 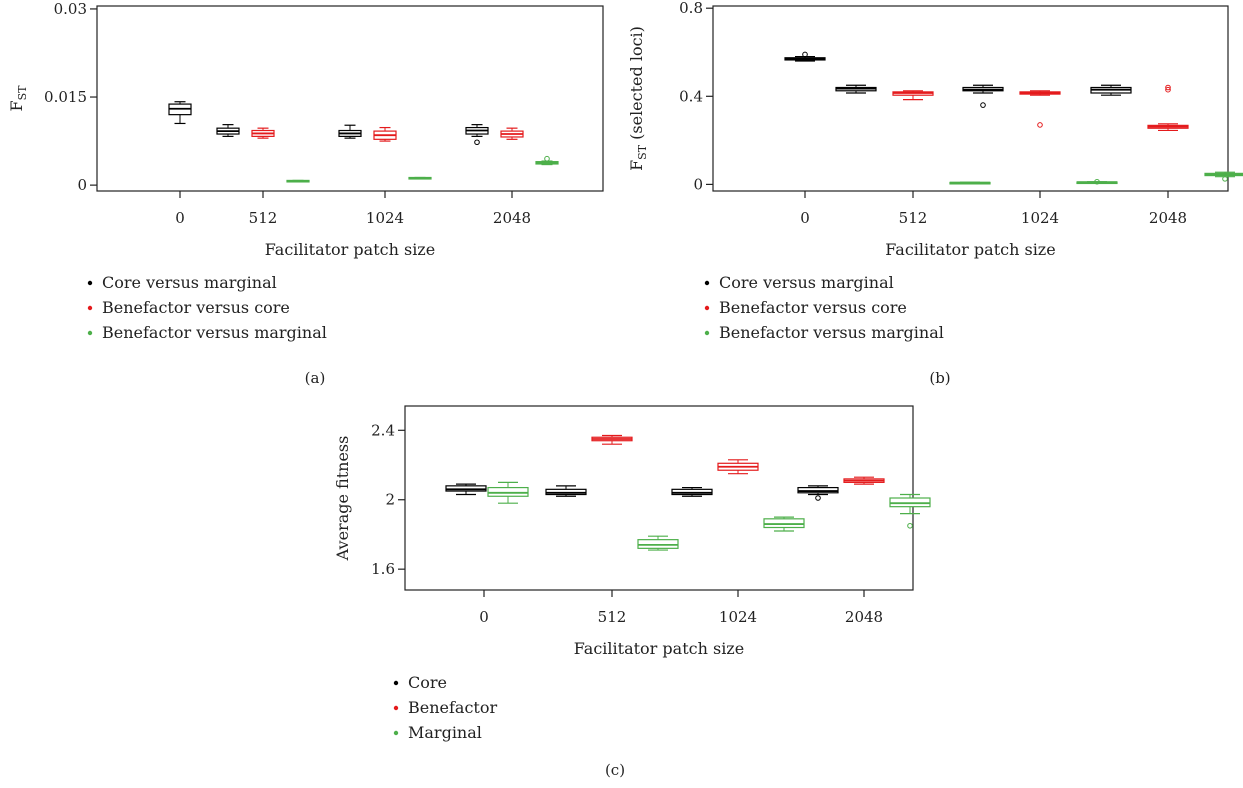 What do you see at coordinates (445, 732) in the screenshot?
I see `legend-label: Marginal` at bounding box center [445, 732].